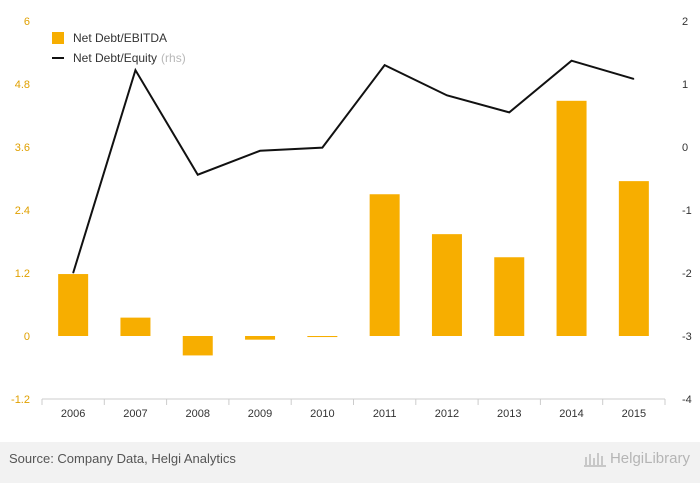 The width and height of the screenshot is (700, 483). What do you see at coordinates (197, 346) in the screenshot?
I see `bar-2008` at bounding box center [197, 346].